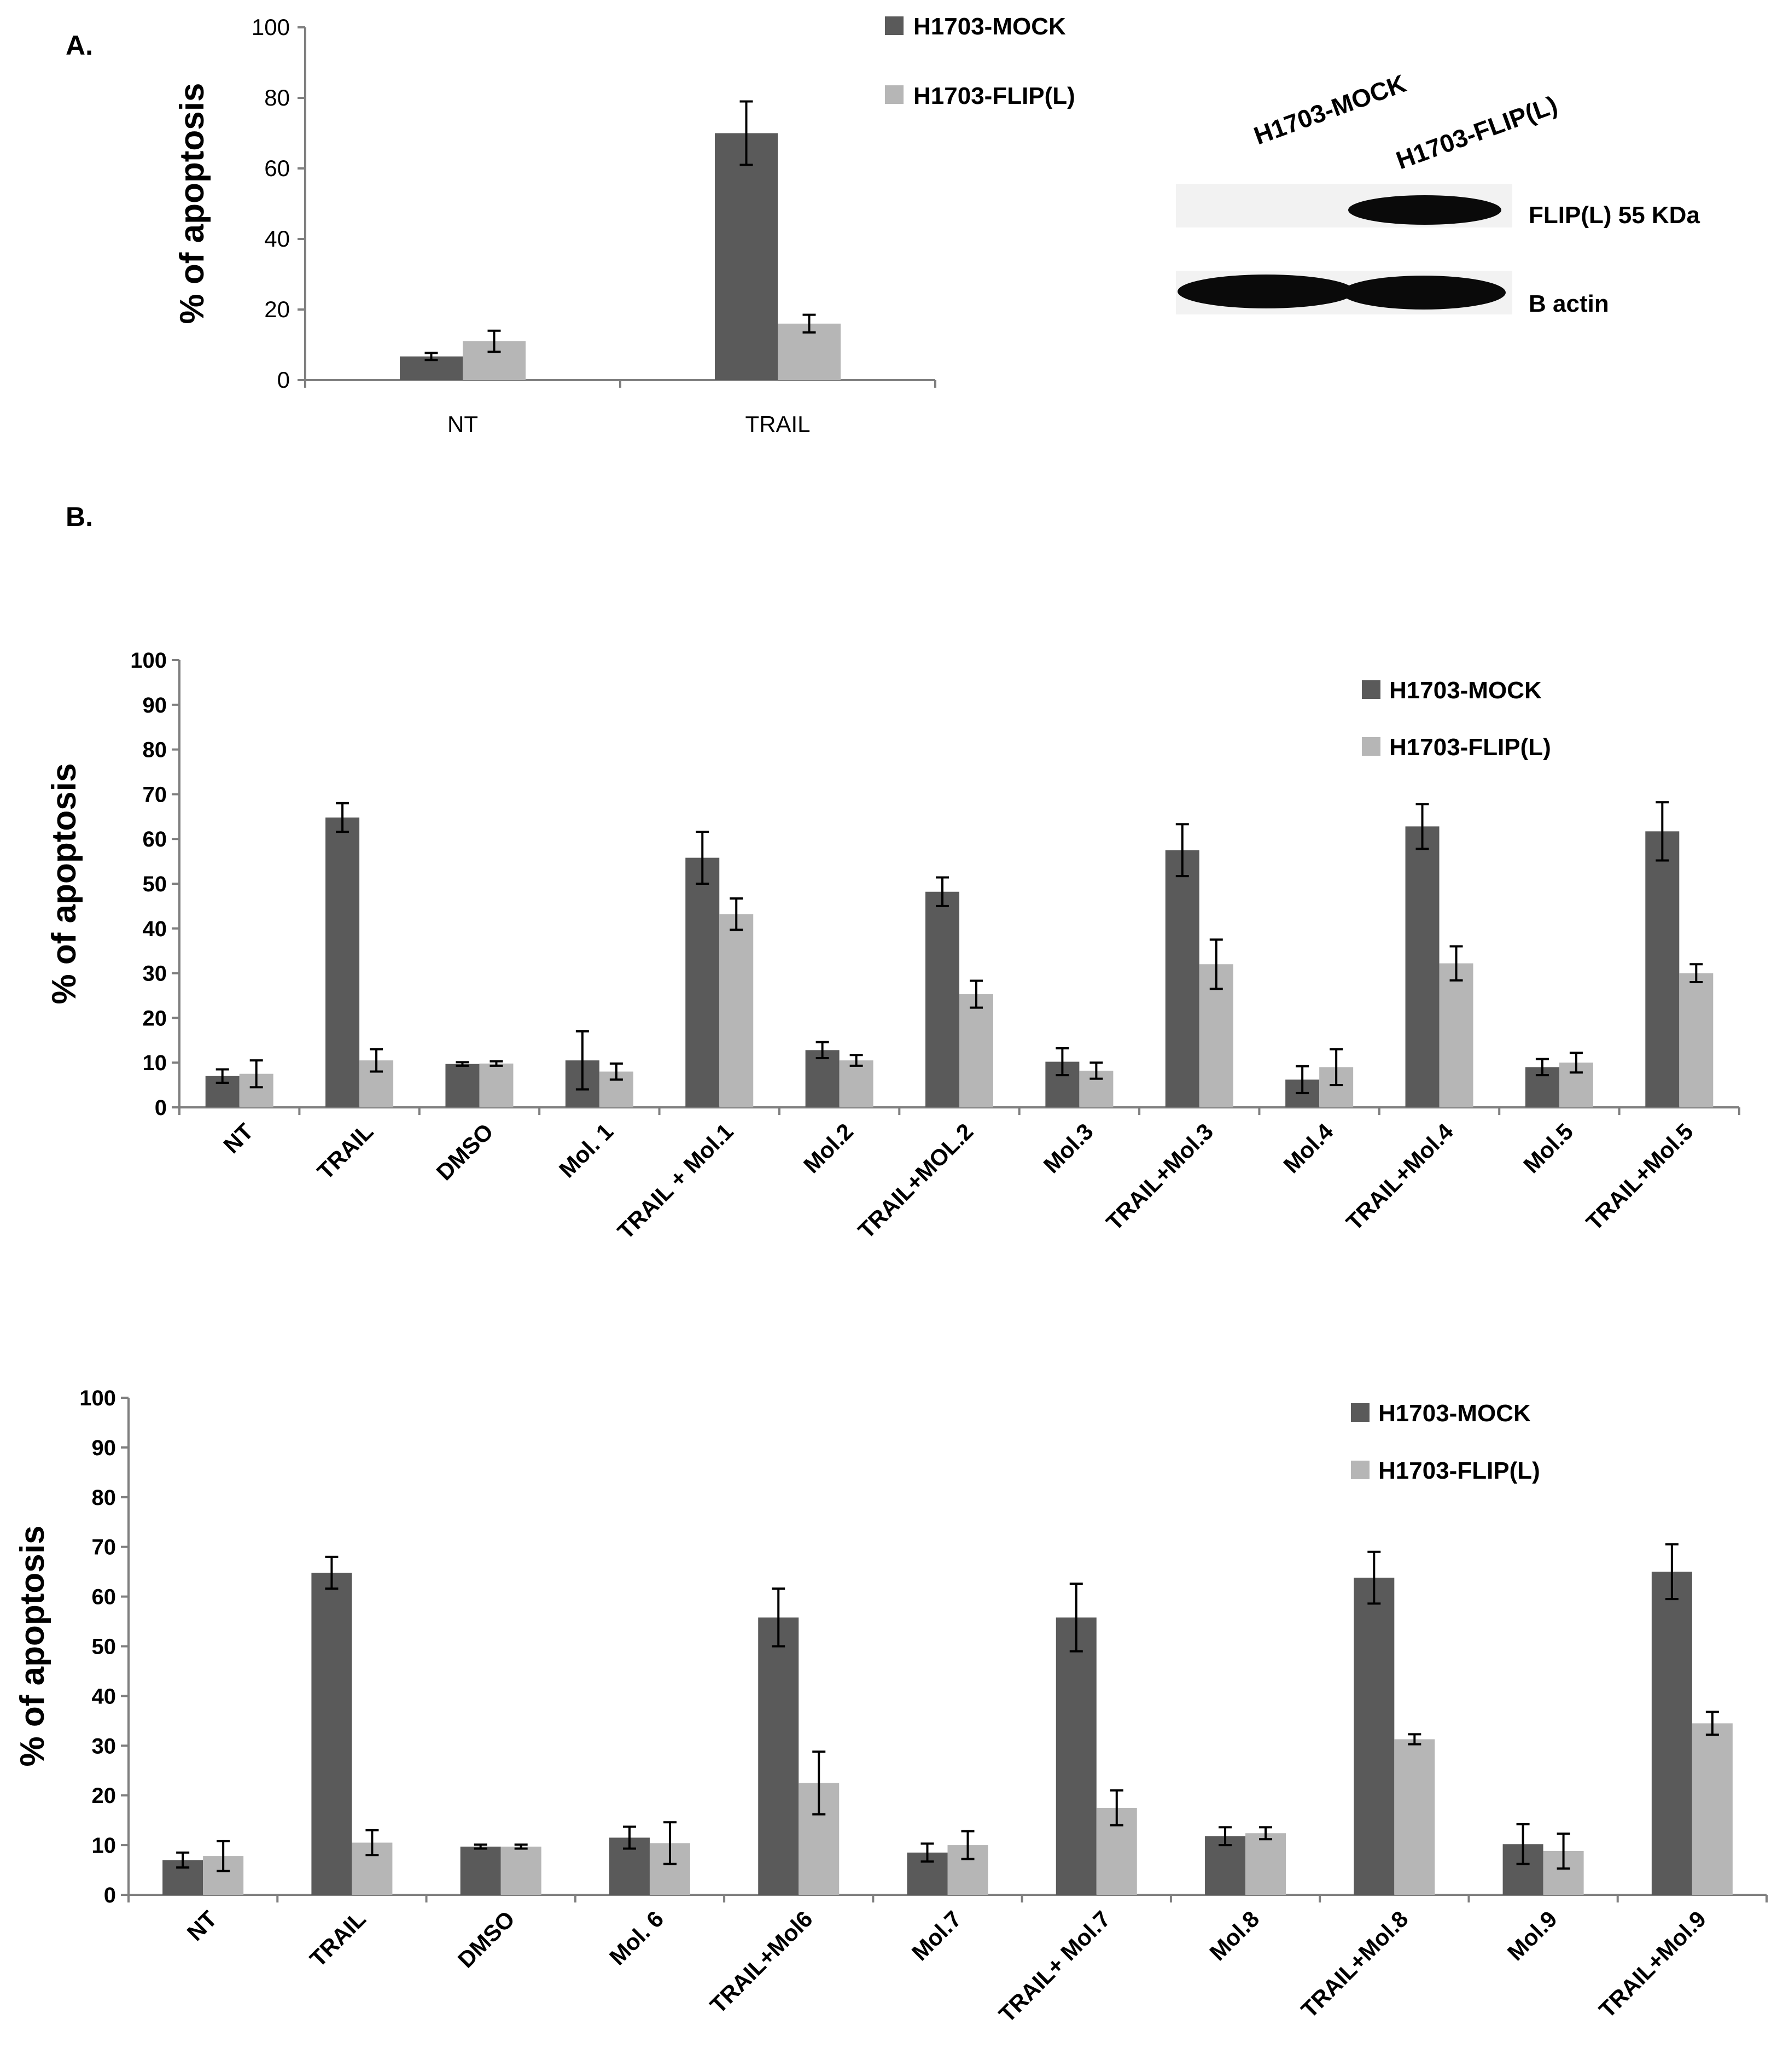  I want to click on chart-c-category-label: Mol.7, so click(936, 1936).